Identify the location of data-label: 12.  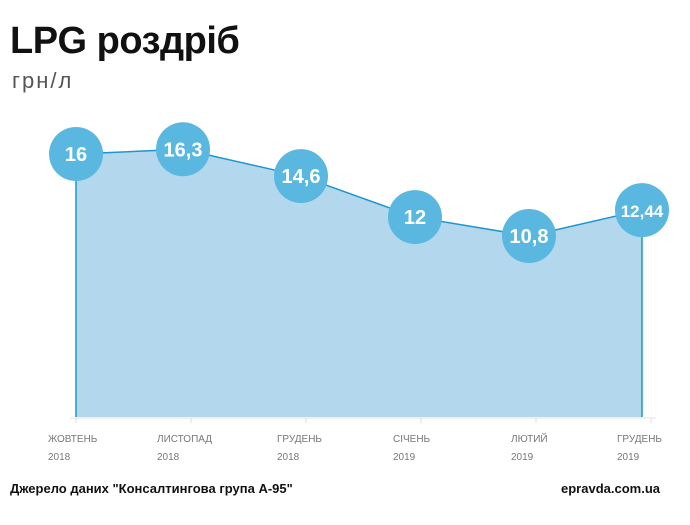
(415, 218).